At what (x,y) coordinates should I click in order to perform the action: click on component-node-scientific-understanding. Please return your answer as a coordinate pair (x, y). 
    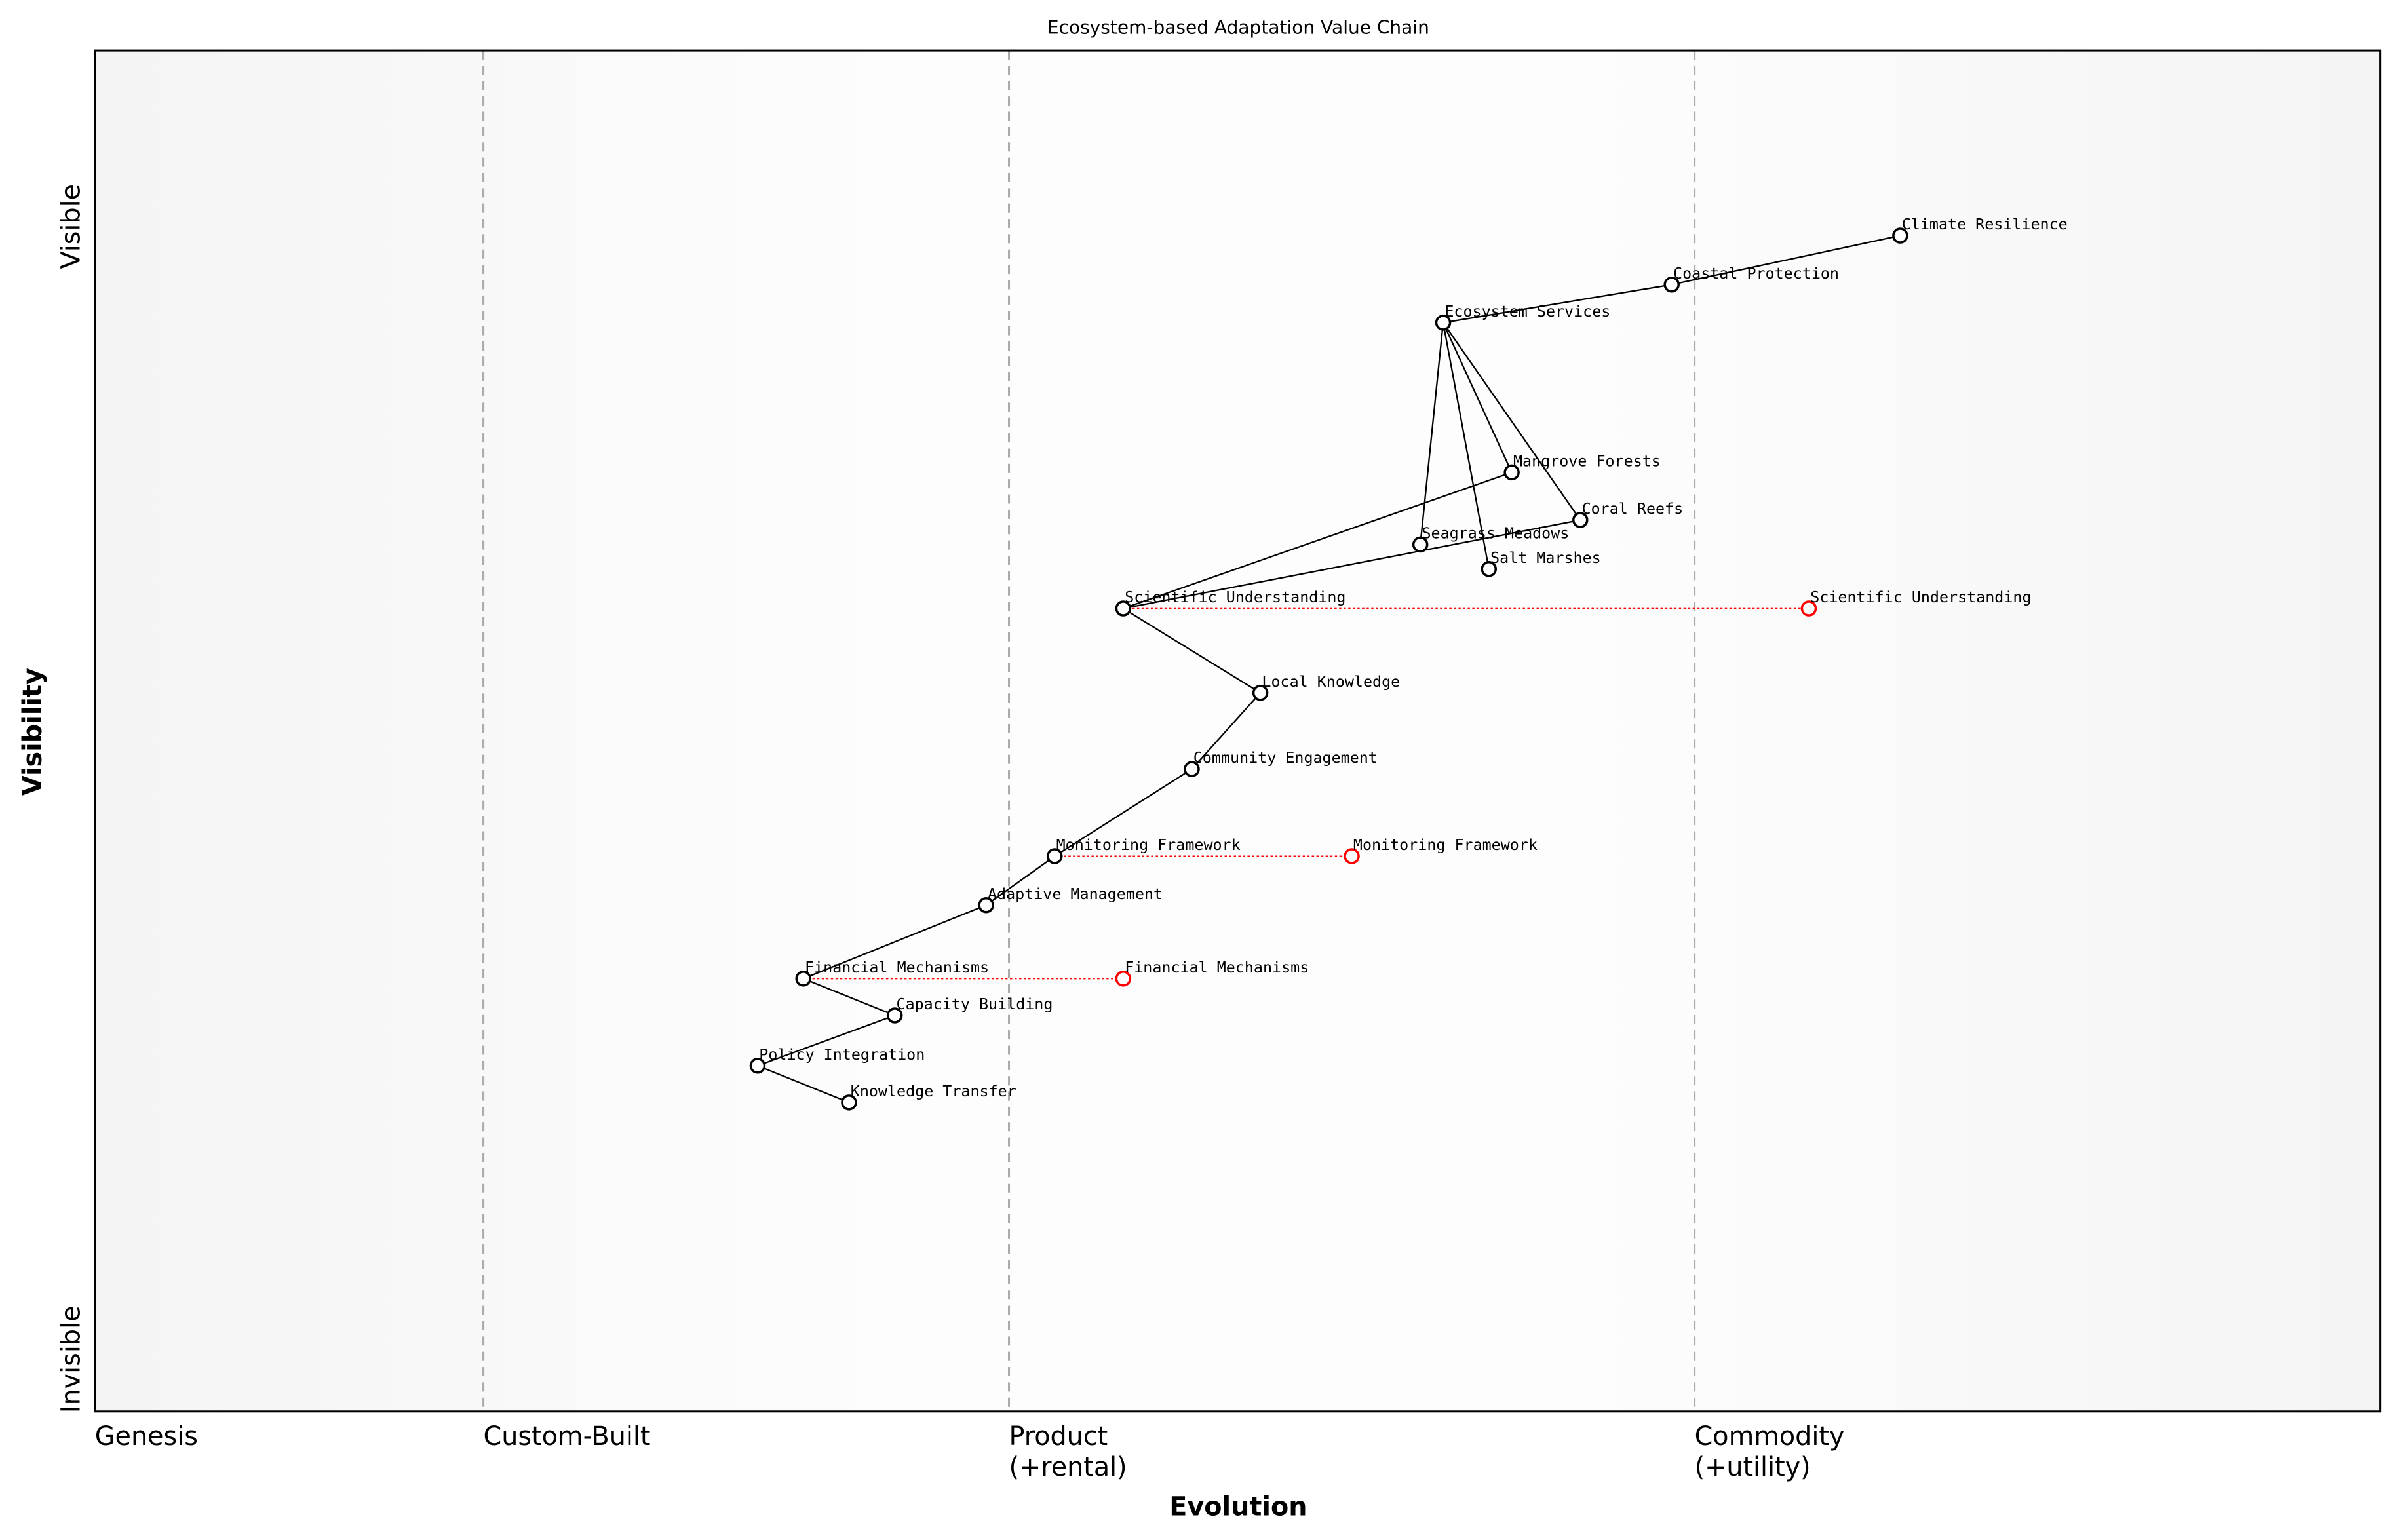
    Looking at the image, I should click on (1123, 608).